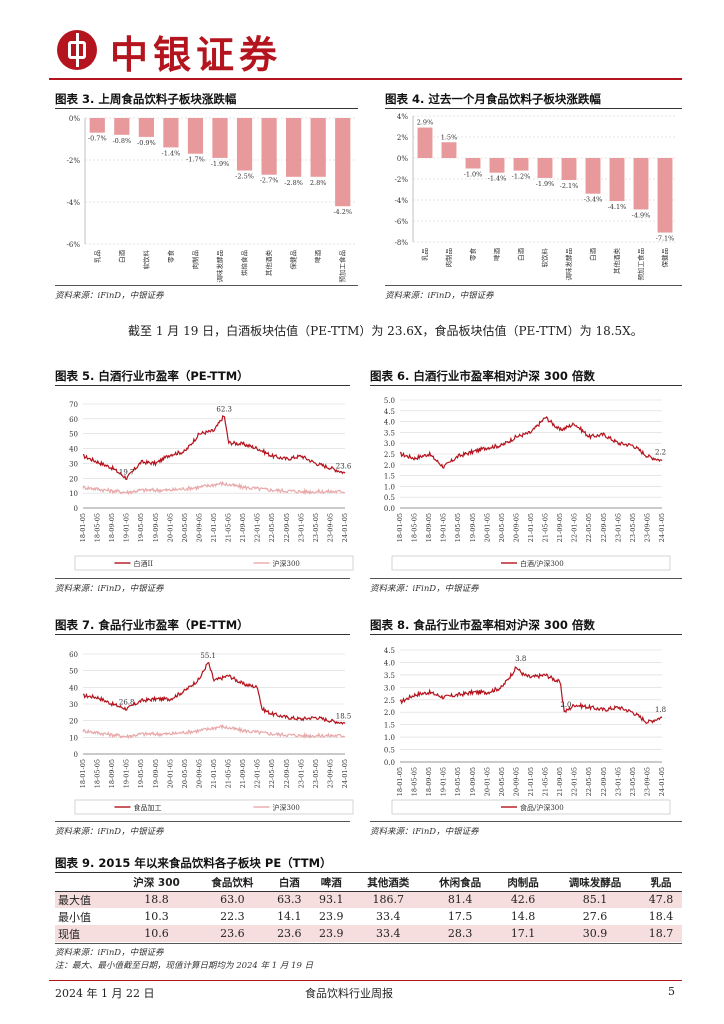 This screenshot has height=1024, width=724. Describe the element at coordinates (616, 261) in the screenshot. I see `x-tick-label: 其他酒类` at that location.